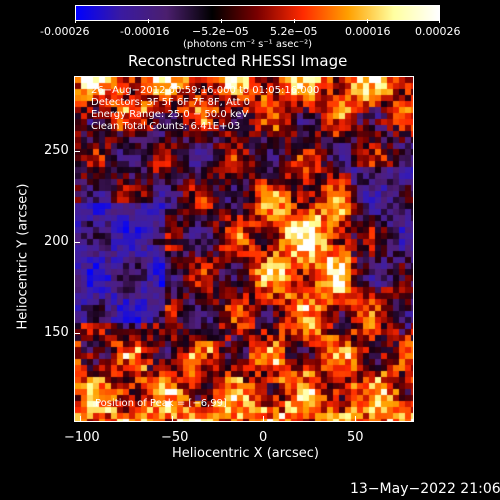 Image resolution: width=500 pixels, height=500 pixels. Describe the element at coordinates (166, 126) in the screenshot. I see `info-clean-counts: Clean Total Counts: 6.41E+03` at that location.